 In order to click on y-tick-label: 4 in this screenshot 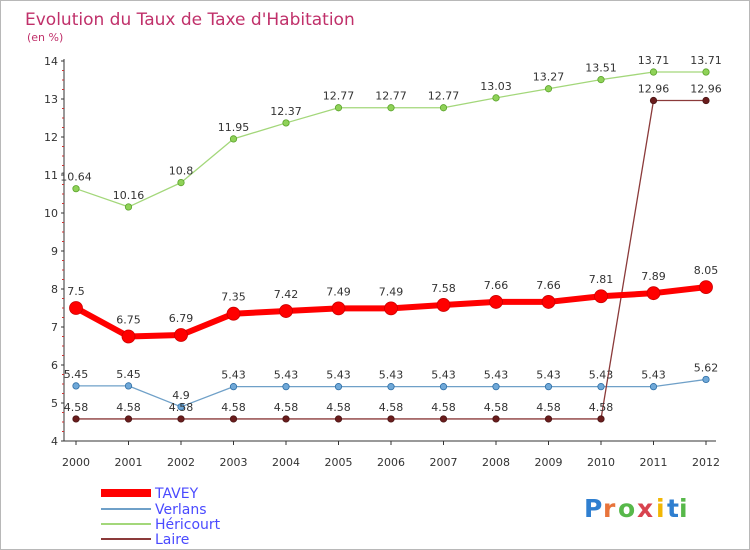, I will do `click(54, 441)`.